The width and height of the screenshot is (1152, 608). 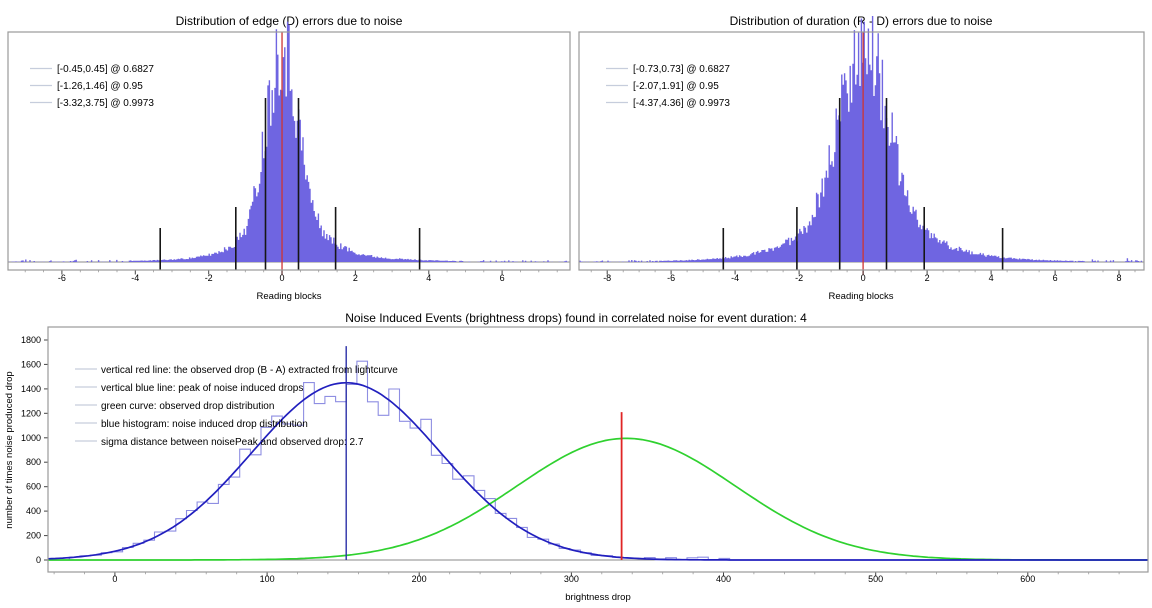 What do you see at coordinates (105, 103) in the screenshot?
I see `legend-item: [-3.32,3.75] @ 0.9973` at bounding box center [105, 103].